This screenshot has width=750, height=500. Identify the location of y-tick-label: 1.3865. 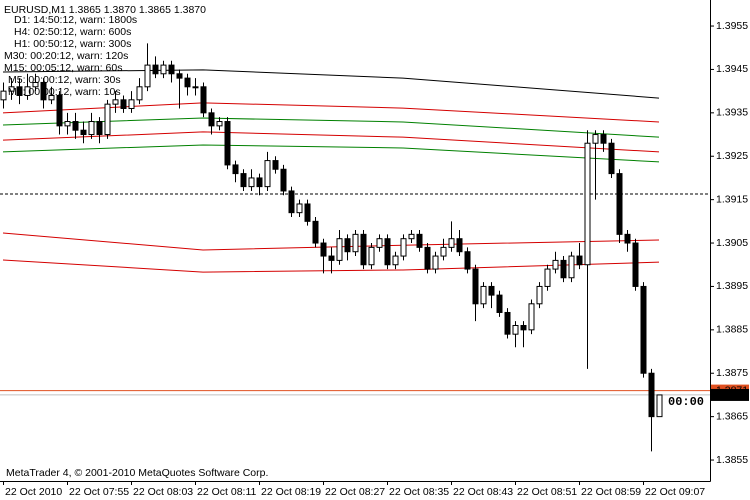
(732, 416).